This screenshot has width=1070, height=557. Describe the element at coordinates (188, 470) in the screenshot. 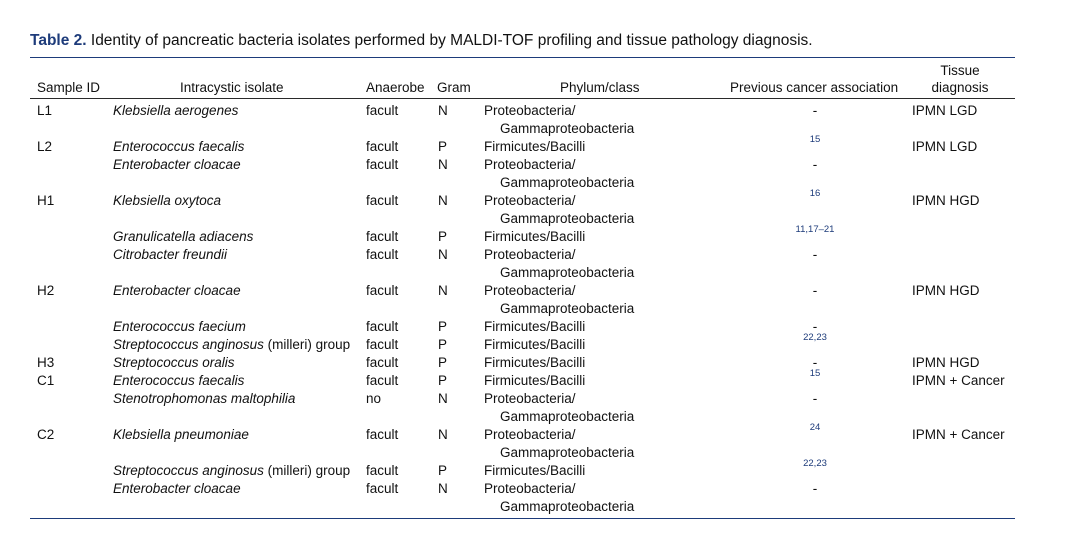

I see `isolate-name: Streptococcus anginosus` at that location.